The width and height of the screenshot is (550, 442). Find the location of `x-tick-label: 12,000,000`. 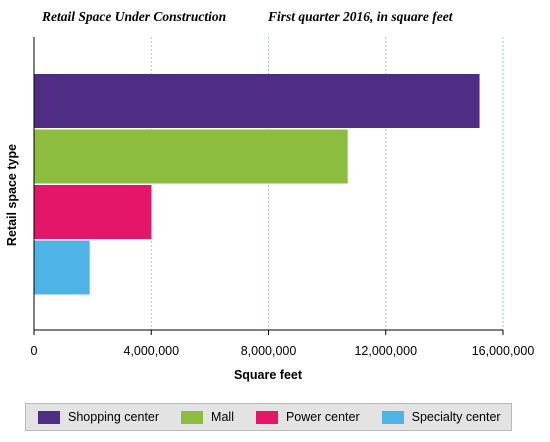

x-tick-label: 12,000,000 is located at coordinates (385, 351).